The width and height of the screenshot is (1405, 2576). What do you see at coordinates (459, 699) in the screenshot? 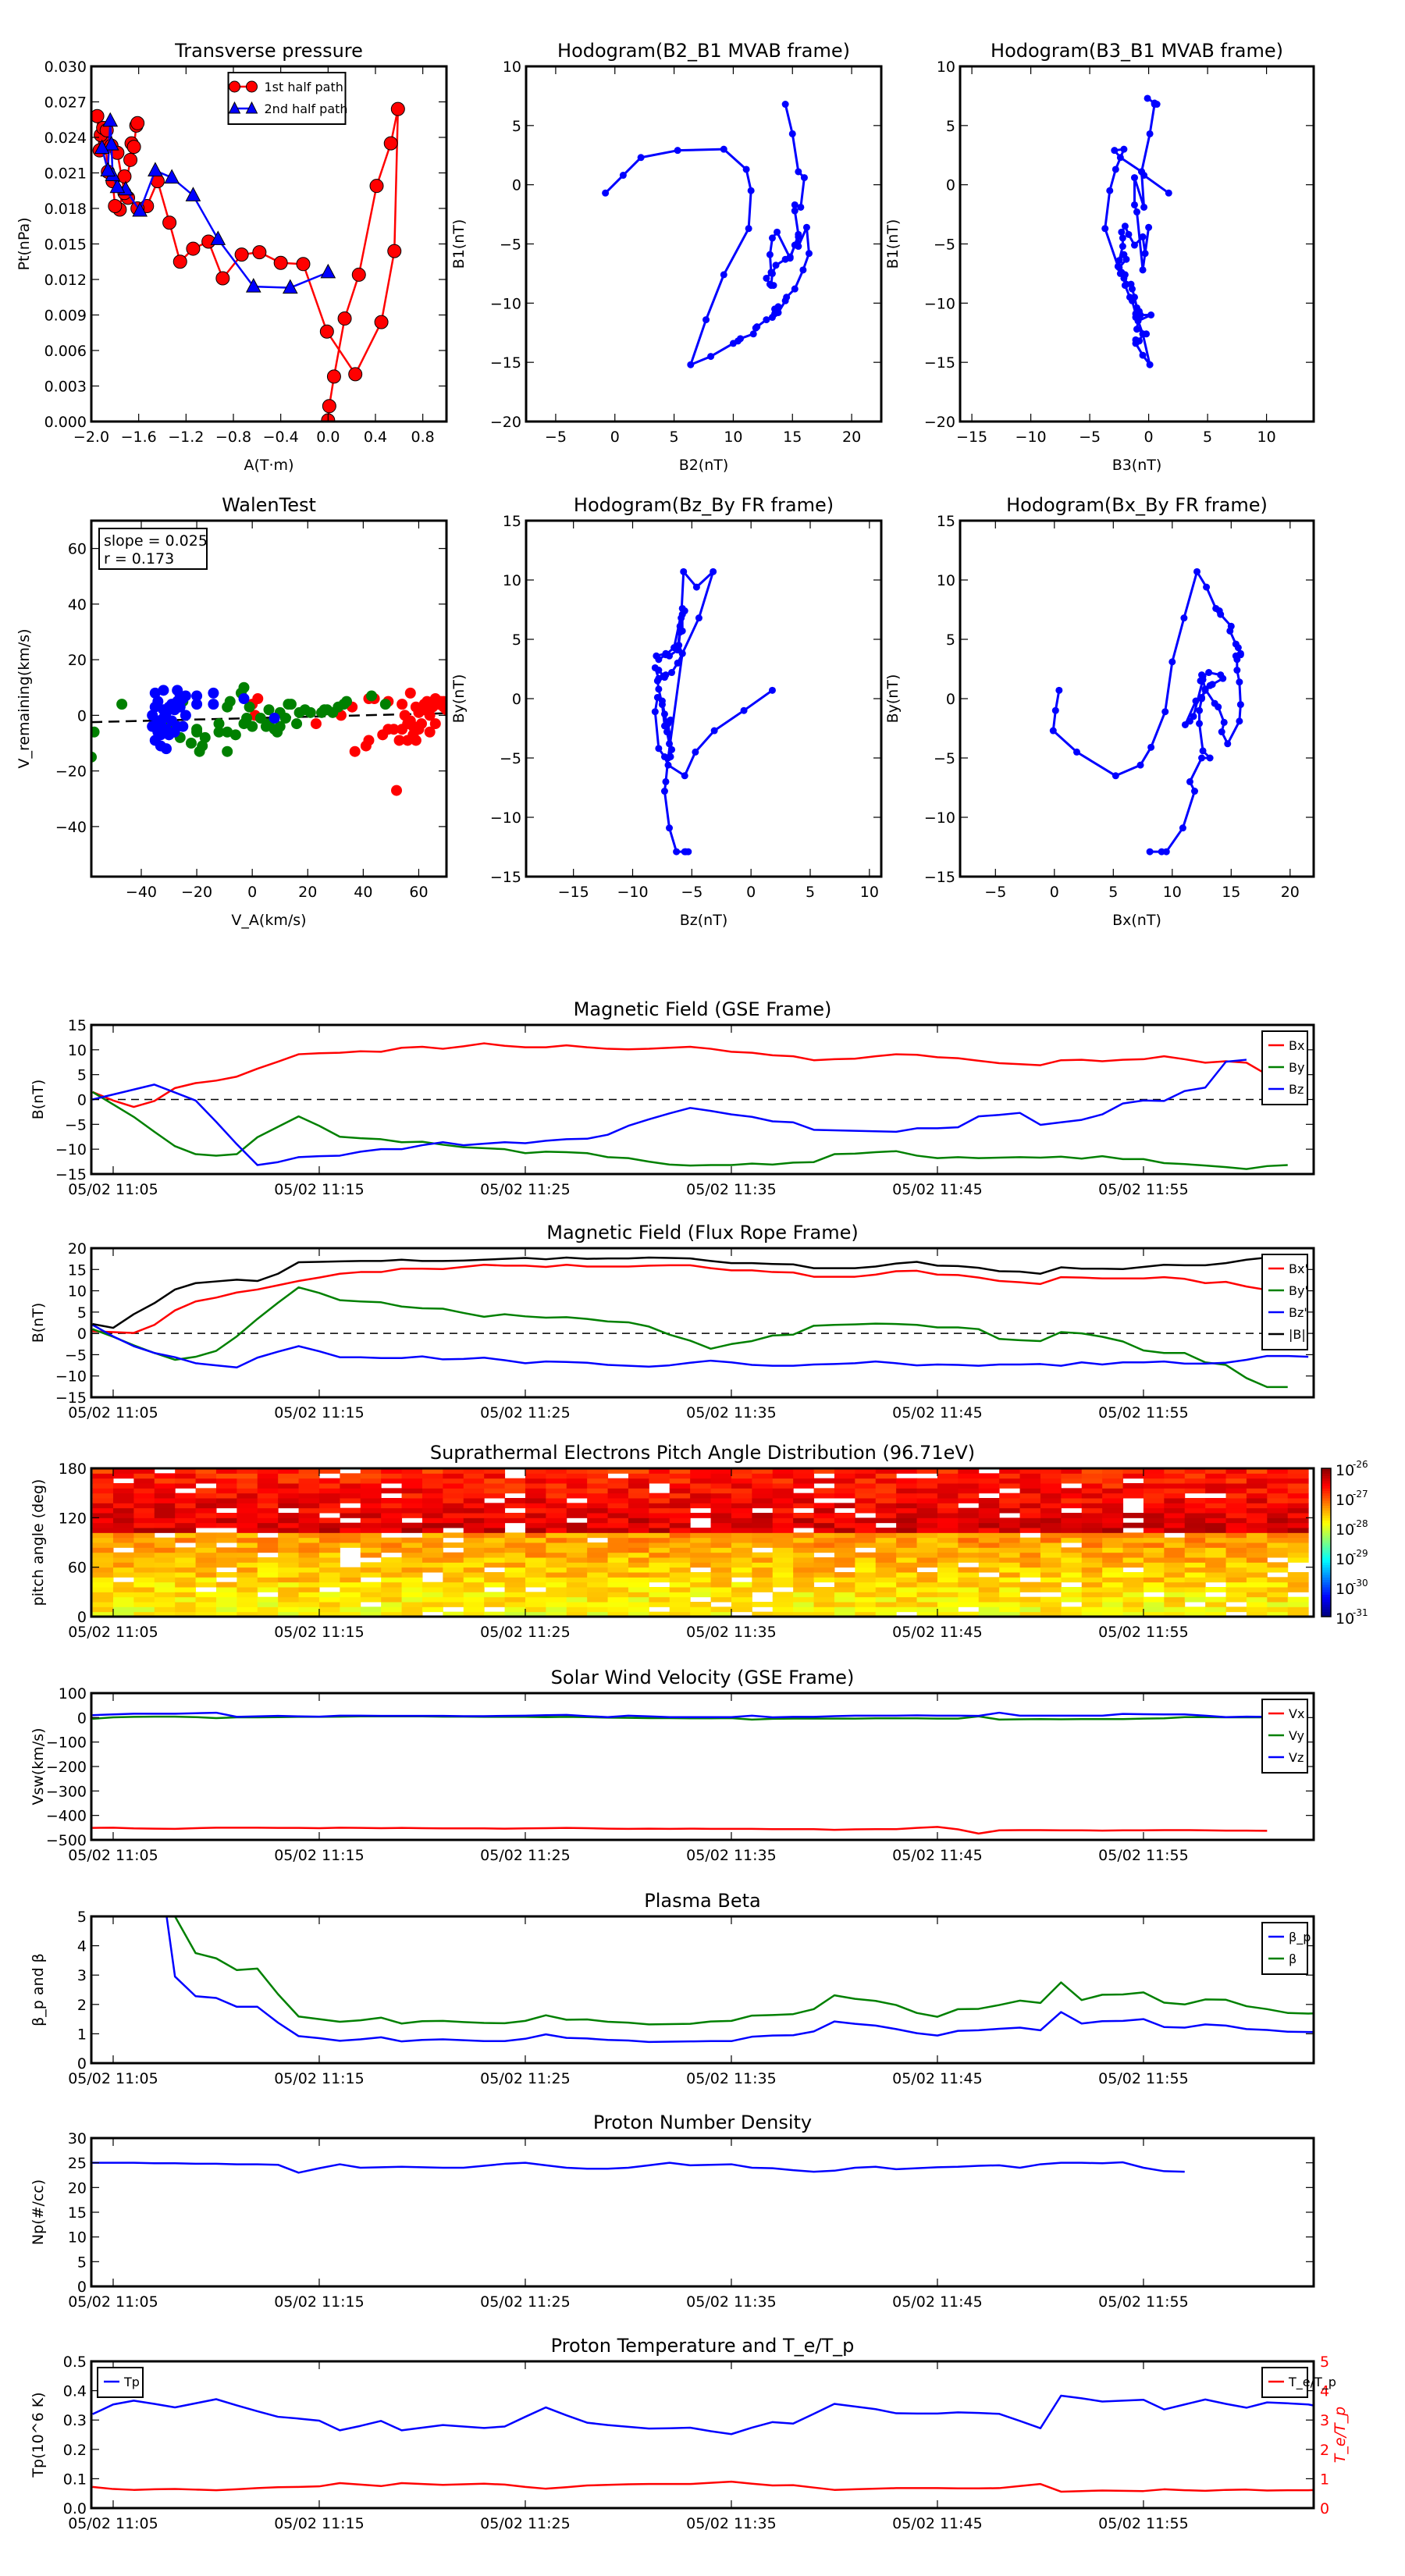
I see `y-axis-label: By(nT)` at bounding box center [459, 699].